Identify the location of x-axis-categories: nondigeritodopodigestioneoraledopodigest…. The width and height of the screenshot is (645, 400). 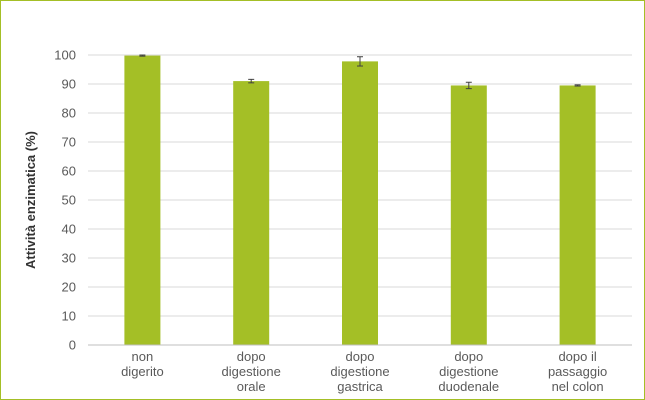
(364, 371).